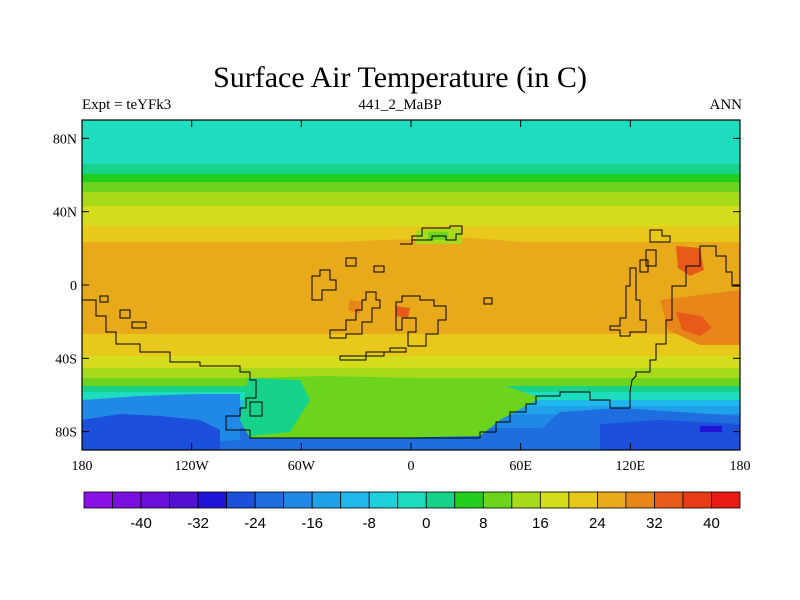  Describe the element at coordinates (400, 105) in the screenshot. I see `period-label: 441_2_MaBP` at that location.